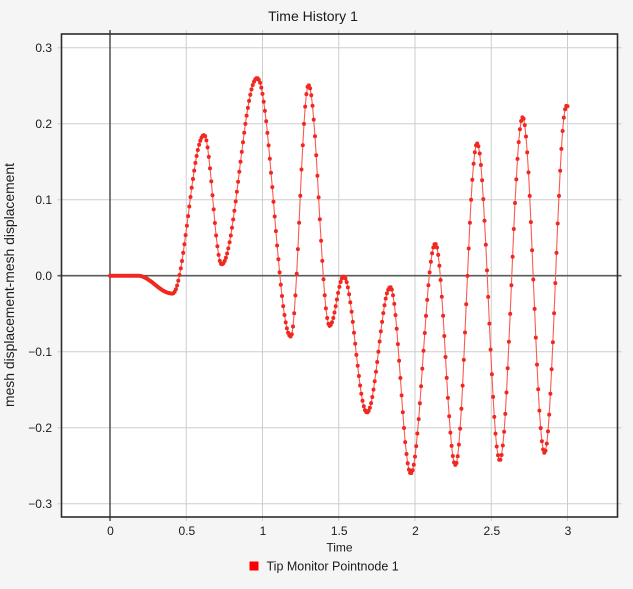  I want to click on svg-text: 0.3, so click(43, 48).